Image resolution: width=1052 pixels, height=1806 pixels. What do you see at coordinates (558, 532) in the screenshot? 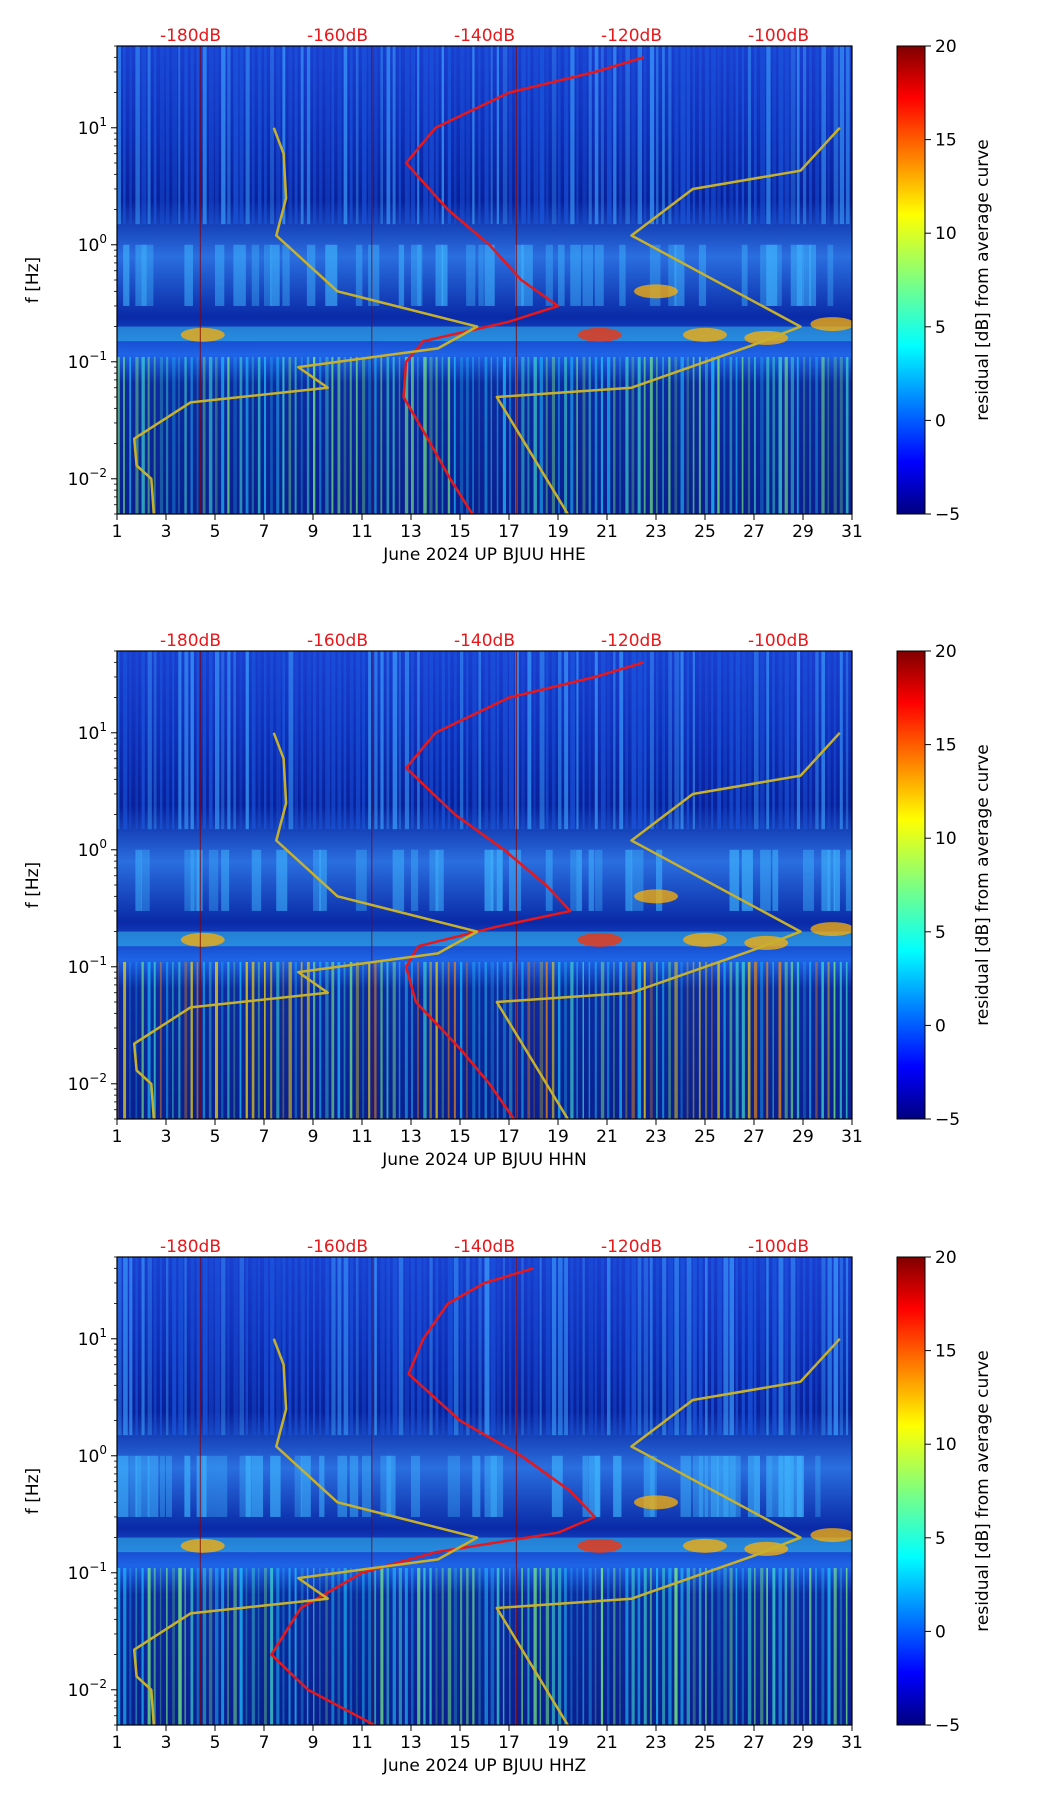
I see `x-tick-label: 19` at bounding box center [558, 532].